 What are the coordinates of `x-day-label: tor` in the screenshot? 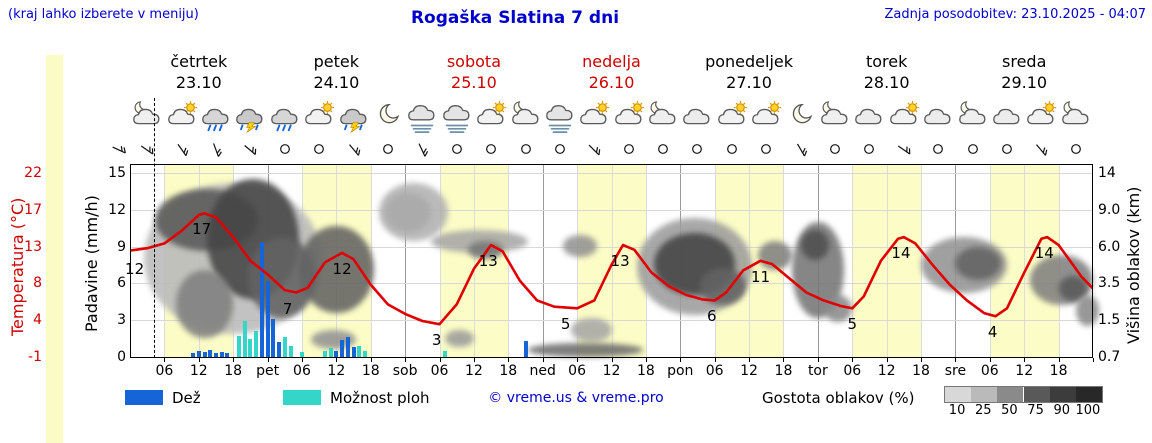 It's located at (817, 371).